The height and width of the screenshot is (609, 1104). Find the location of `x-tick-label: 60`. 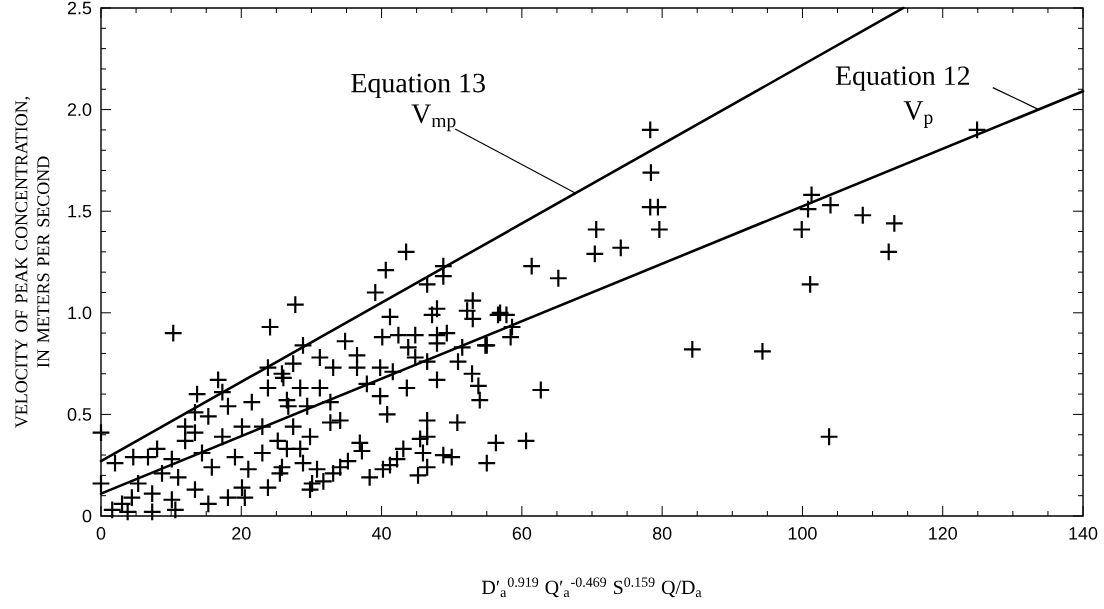

x-tick-label: 60 is located at coordinates (522, 533).